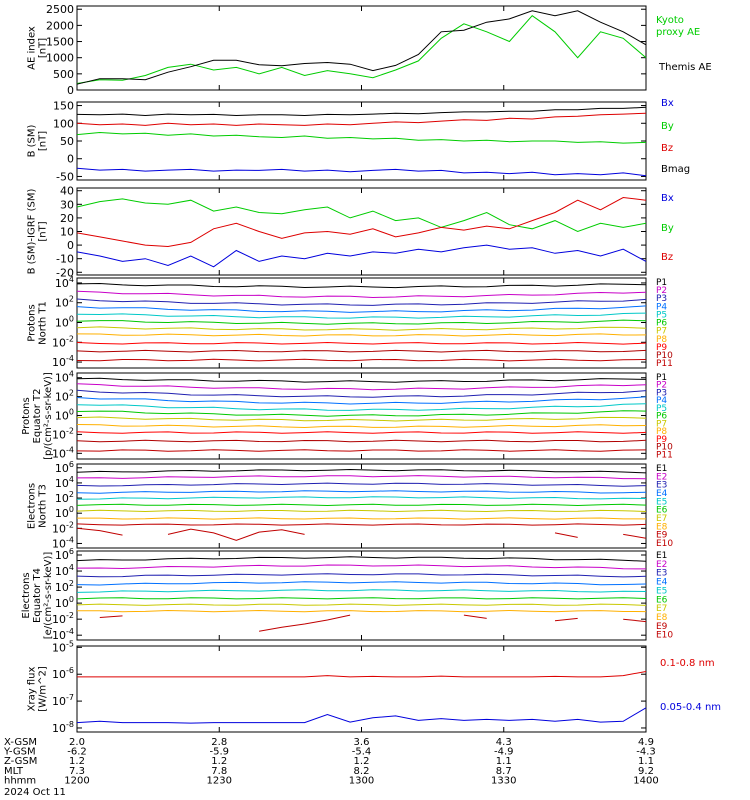 The width and height of the screenshot is (750, 800). What do you see at coordinates (70, 159) in the screenshot?
I see `y-tick-label: 0` at bounding box center [70, 159].